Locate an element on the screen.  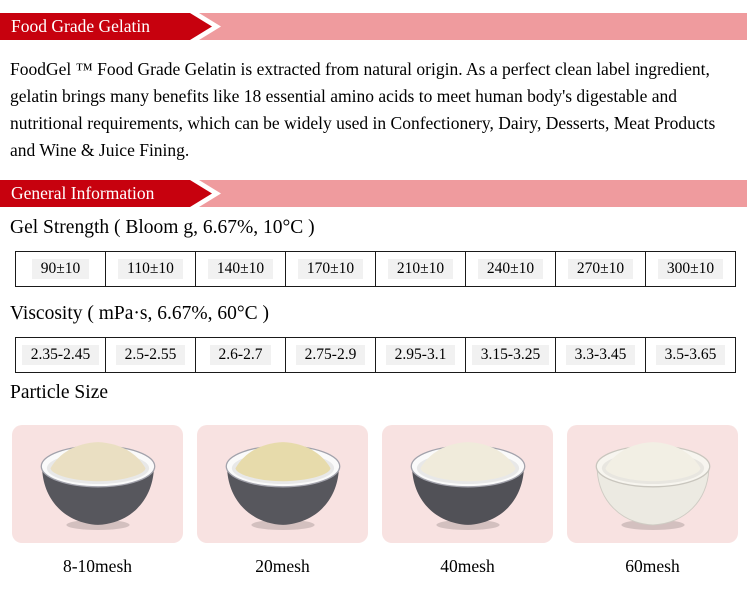
gel-strength-cell: 270±10 is located at coordinates (600, 269).